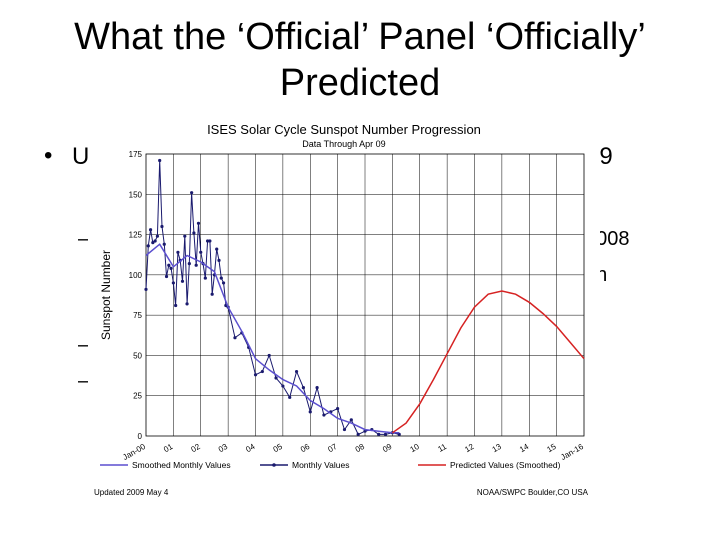 The image size is (720, 540). What do you see at coordinates (136, 154) in the screenshot?
I see `y-tick-label: 175` at bounding box center [136, 154].